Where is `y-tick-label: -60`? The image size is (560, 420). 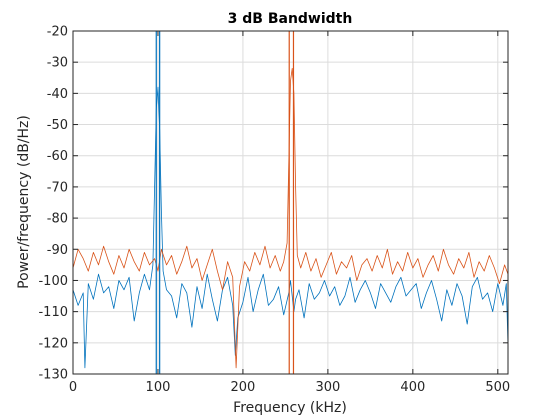
y-tick-label: -60 is located at coordinates (57, 156).